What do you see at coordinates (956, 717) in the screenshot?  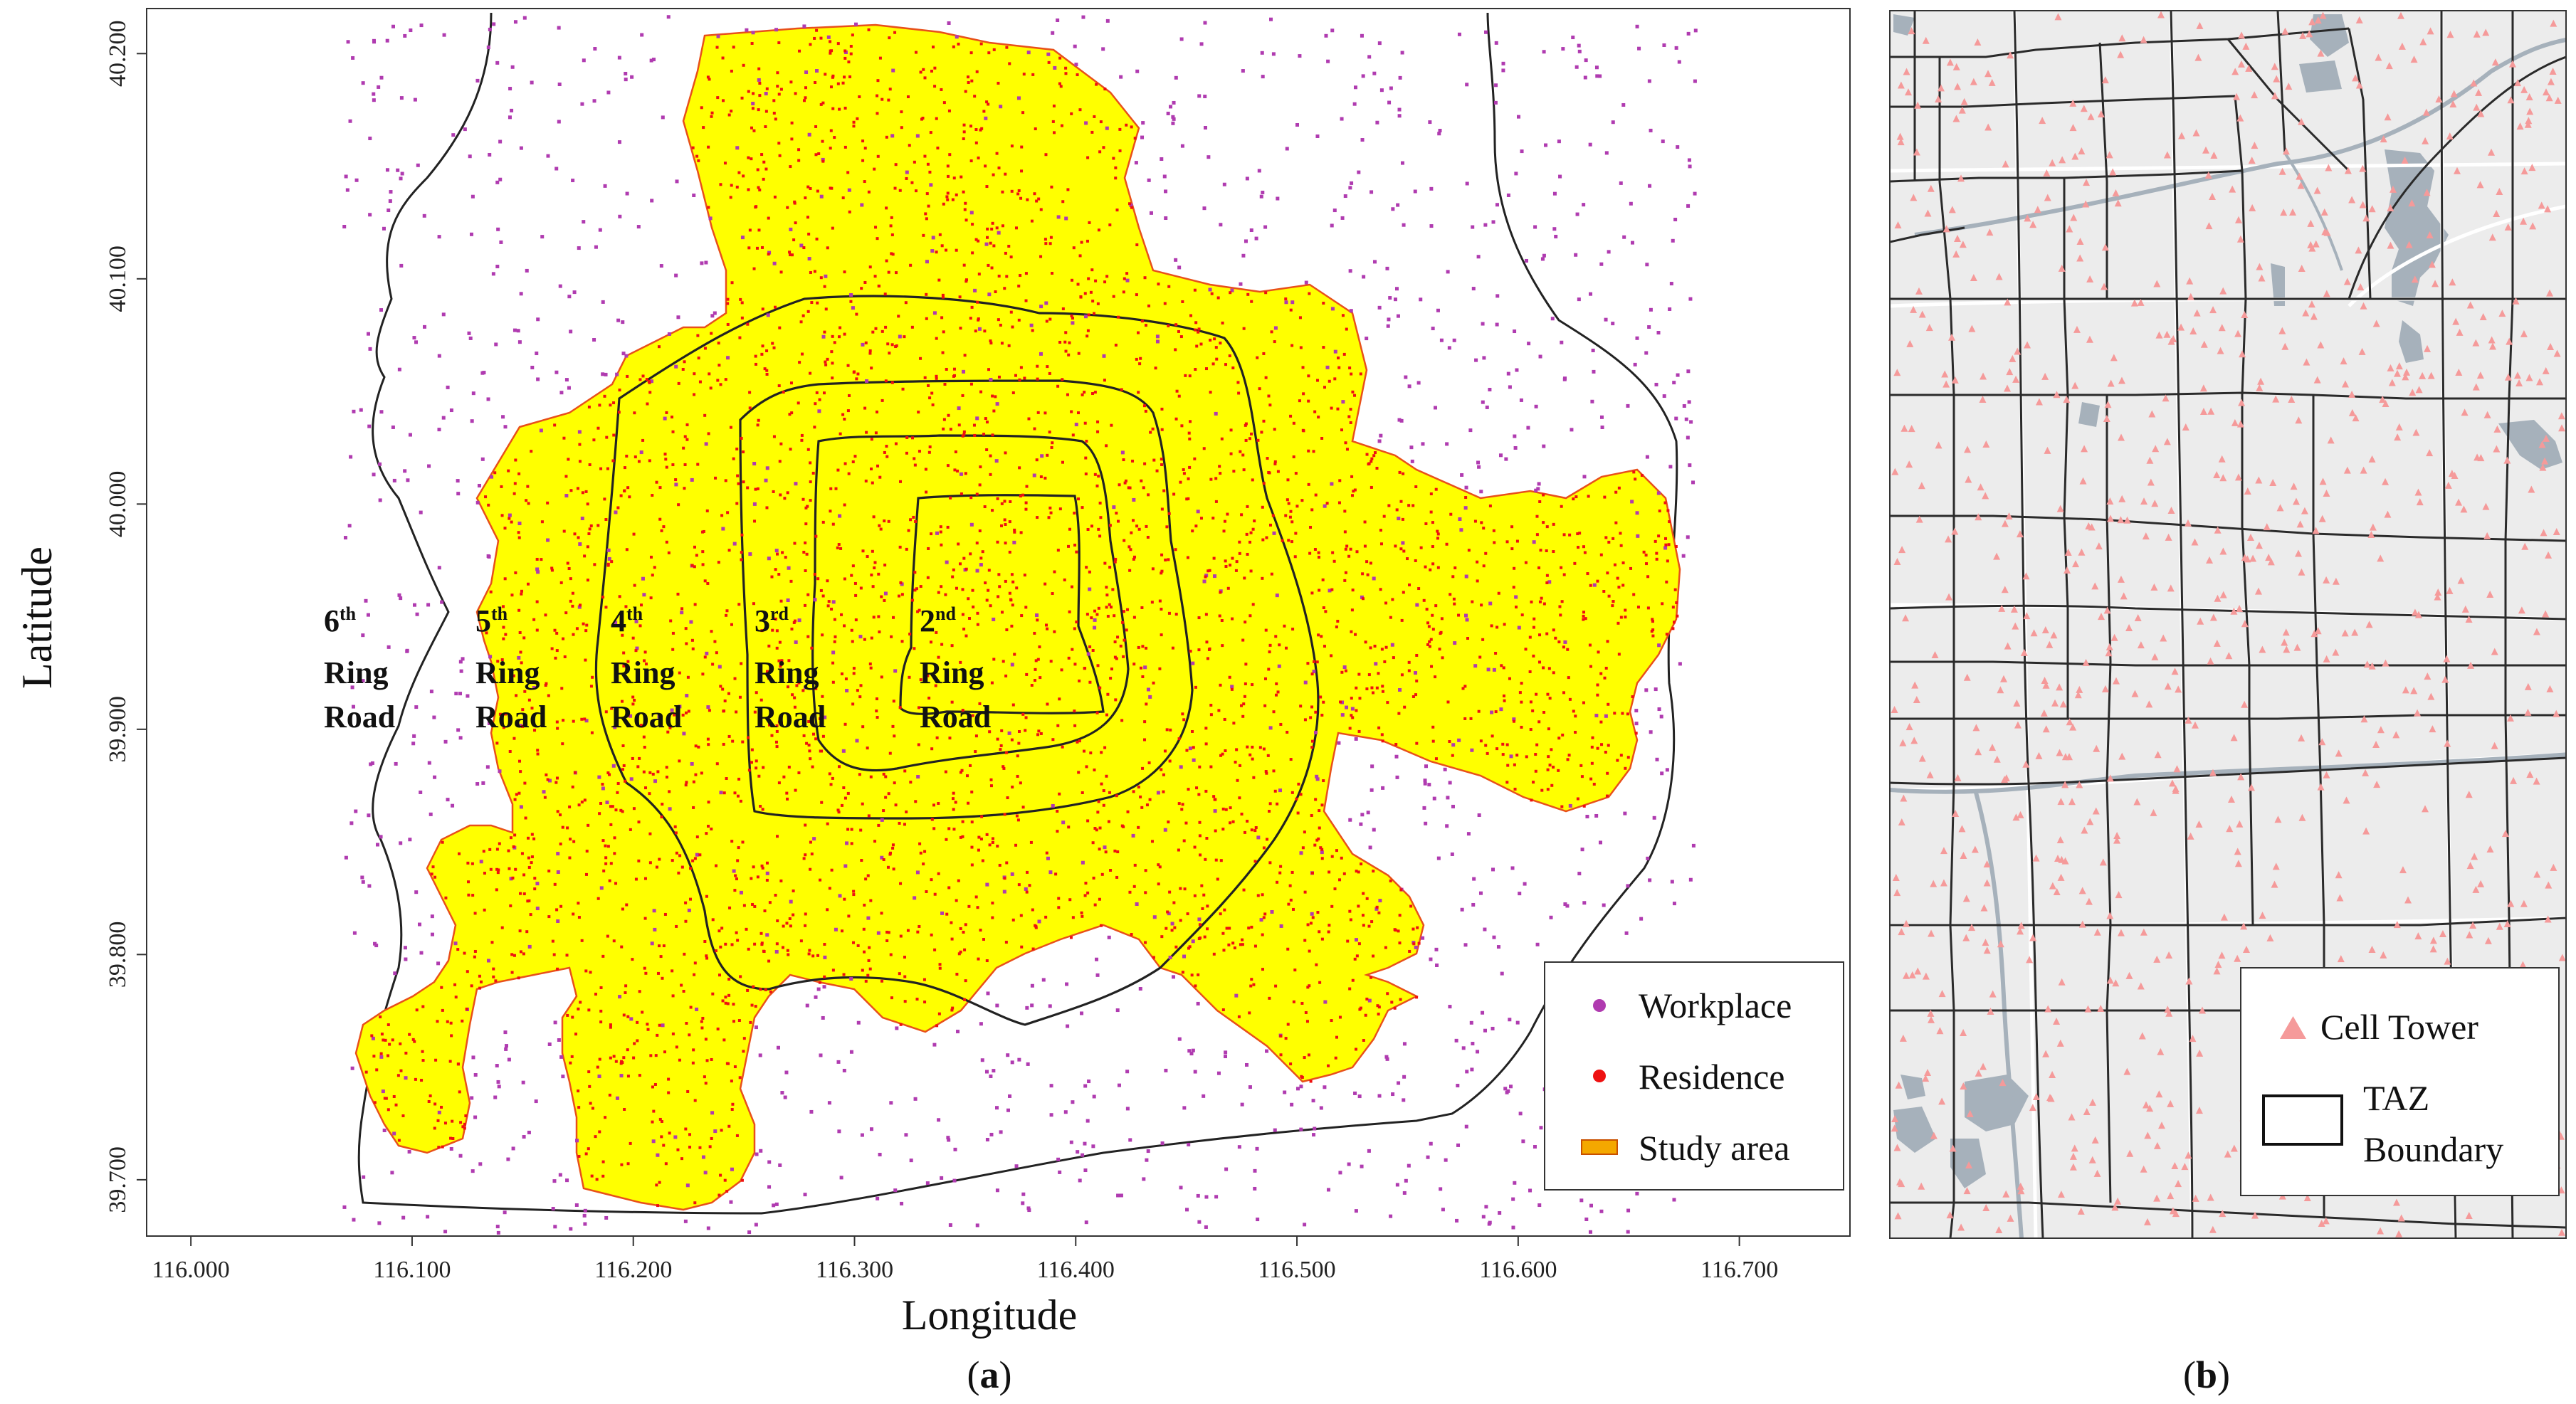 I see `ring-label-2nd-line2: Road` at bounding box center [956, 717].